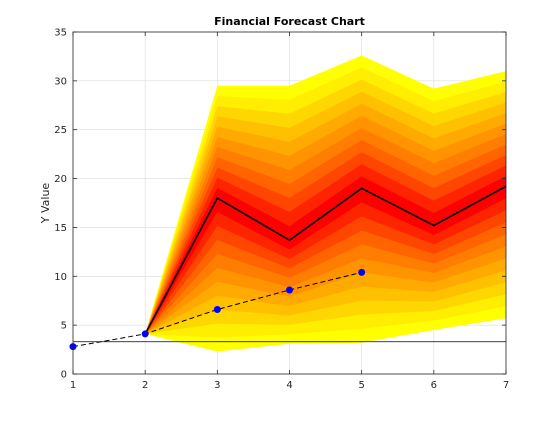 The image size is (560, 424). I want to click on x-tick-label: 1, so click(73, 385).